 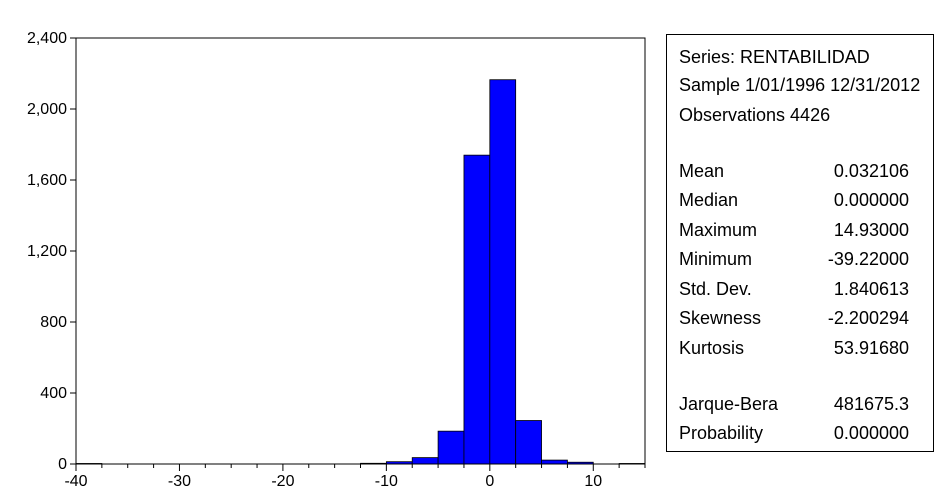 What do you see at coordinates (799, 320) in the screenshot?
I see `stat-row-skewness: Skewness -2.200294` at bounding box center [799, 320].